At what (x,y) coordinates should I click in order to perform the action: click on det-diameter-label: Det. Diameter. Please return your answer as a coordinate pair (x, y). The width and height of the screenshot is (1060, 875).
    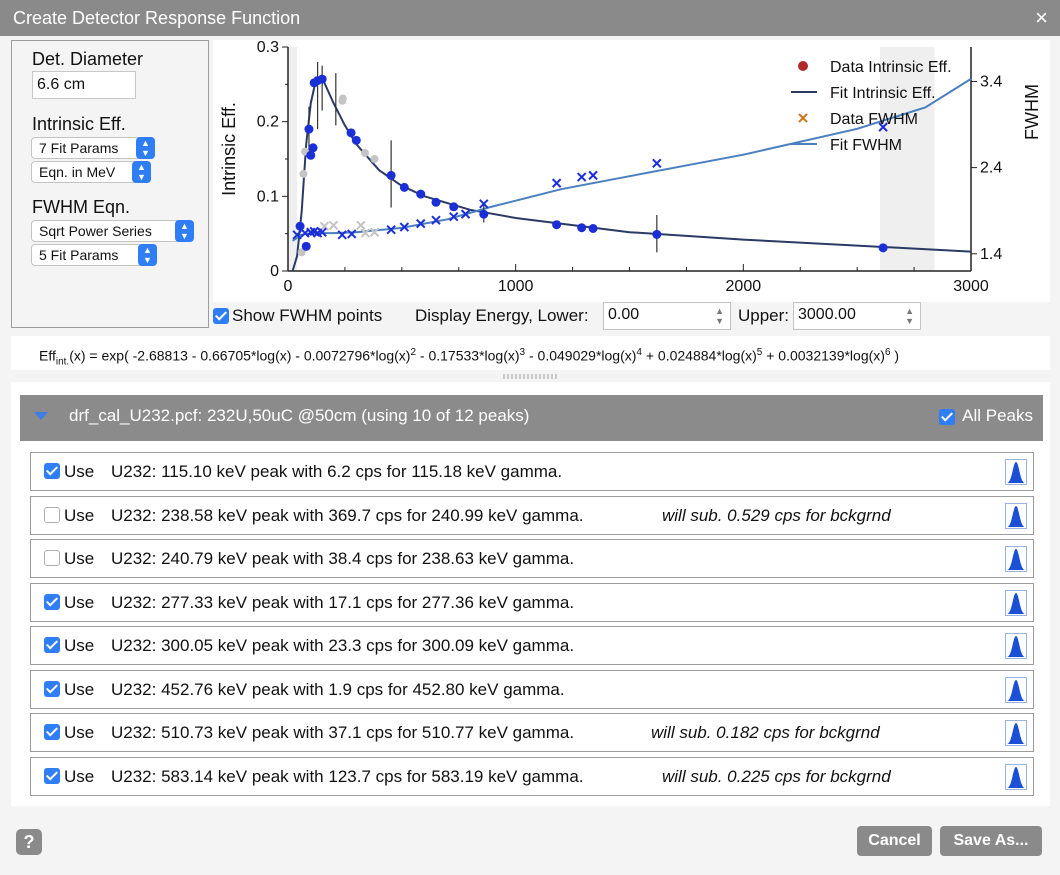
    Looking at the image, I should click on (88, 59).